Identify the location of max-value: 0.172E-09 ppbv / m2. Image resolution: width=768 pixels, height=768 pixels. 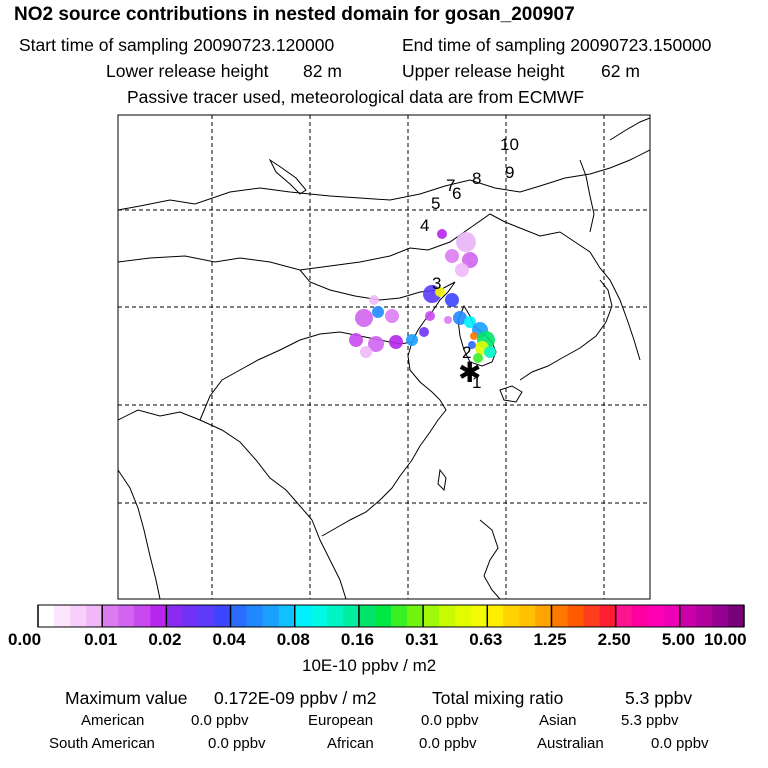
(295, 698).